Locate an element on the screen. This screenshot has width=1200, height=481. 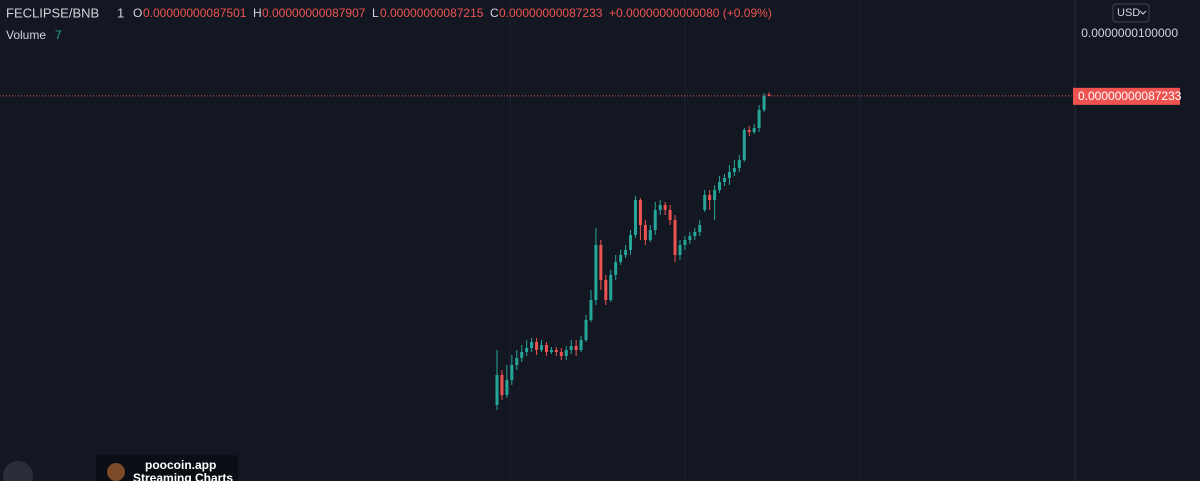
high-label: H is located at coordinates (257, 13).